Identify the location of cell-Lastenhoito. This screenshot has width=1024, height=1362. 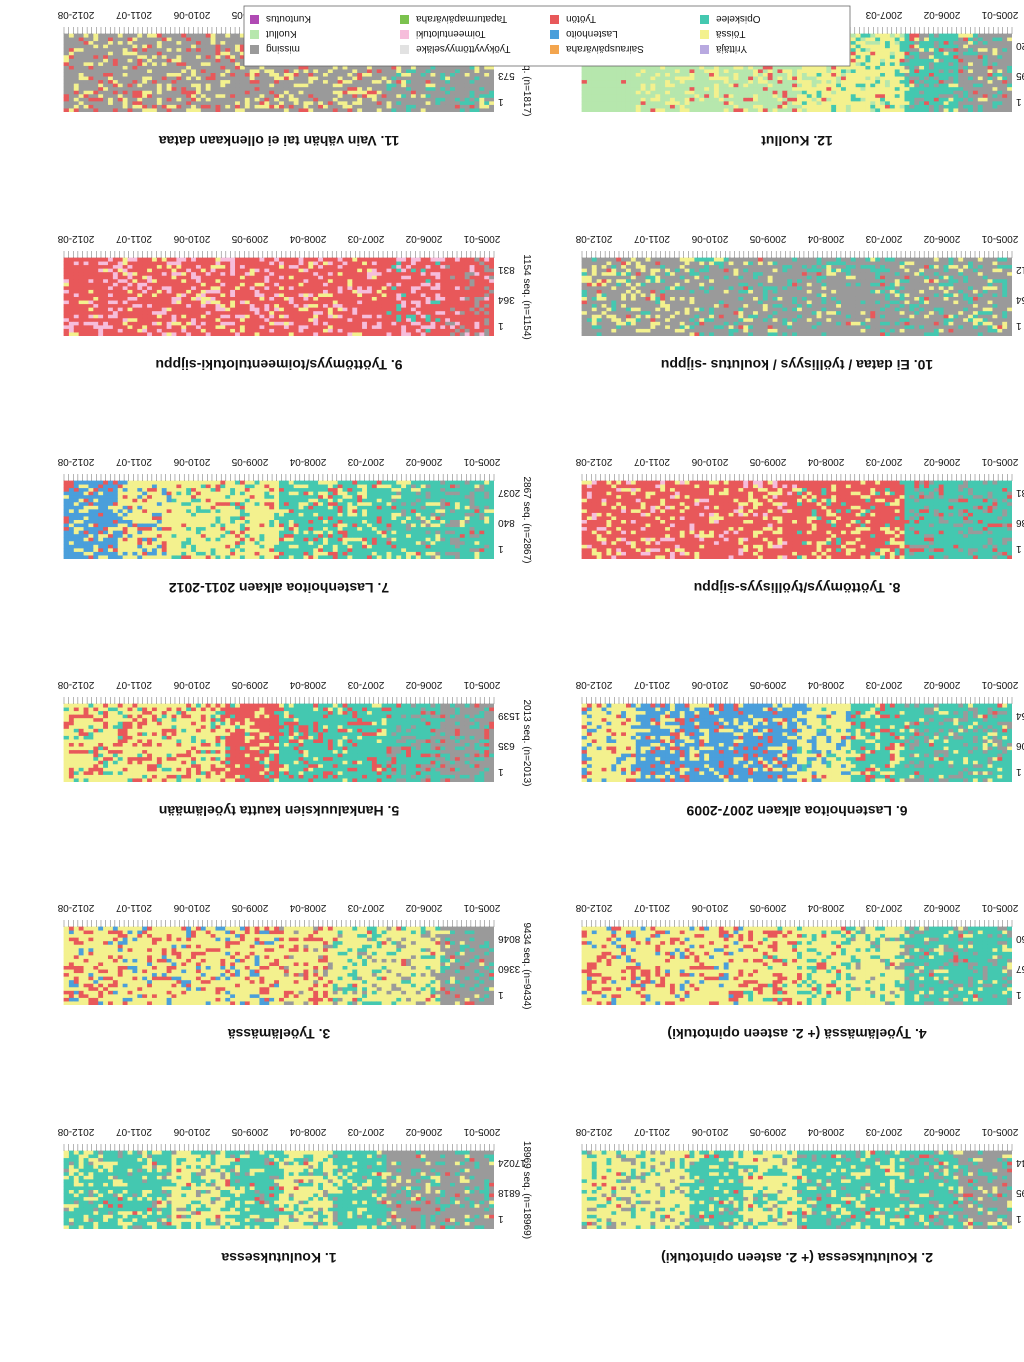
(125, 999).